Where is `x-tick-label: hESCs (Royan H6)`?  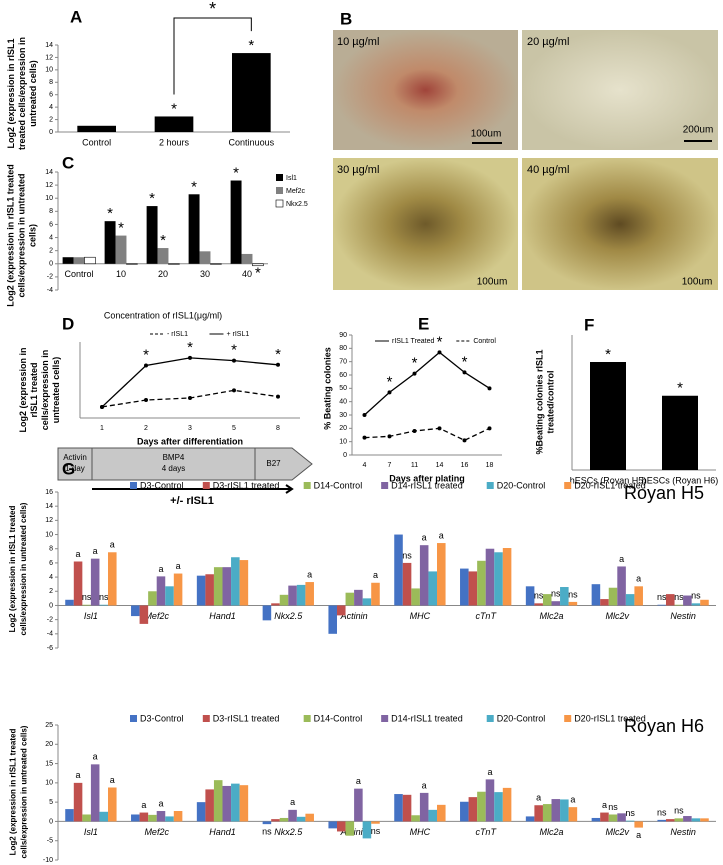 x-tick-label: hESCs (Royan H6) is located at coordinates (680, 480).